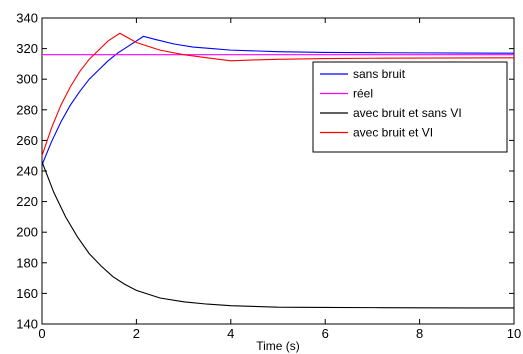 The height and width of the screenshot is (354, 523). I want to click on legend-label: avec bruit et sans VI, so click(407, 113).